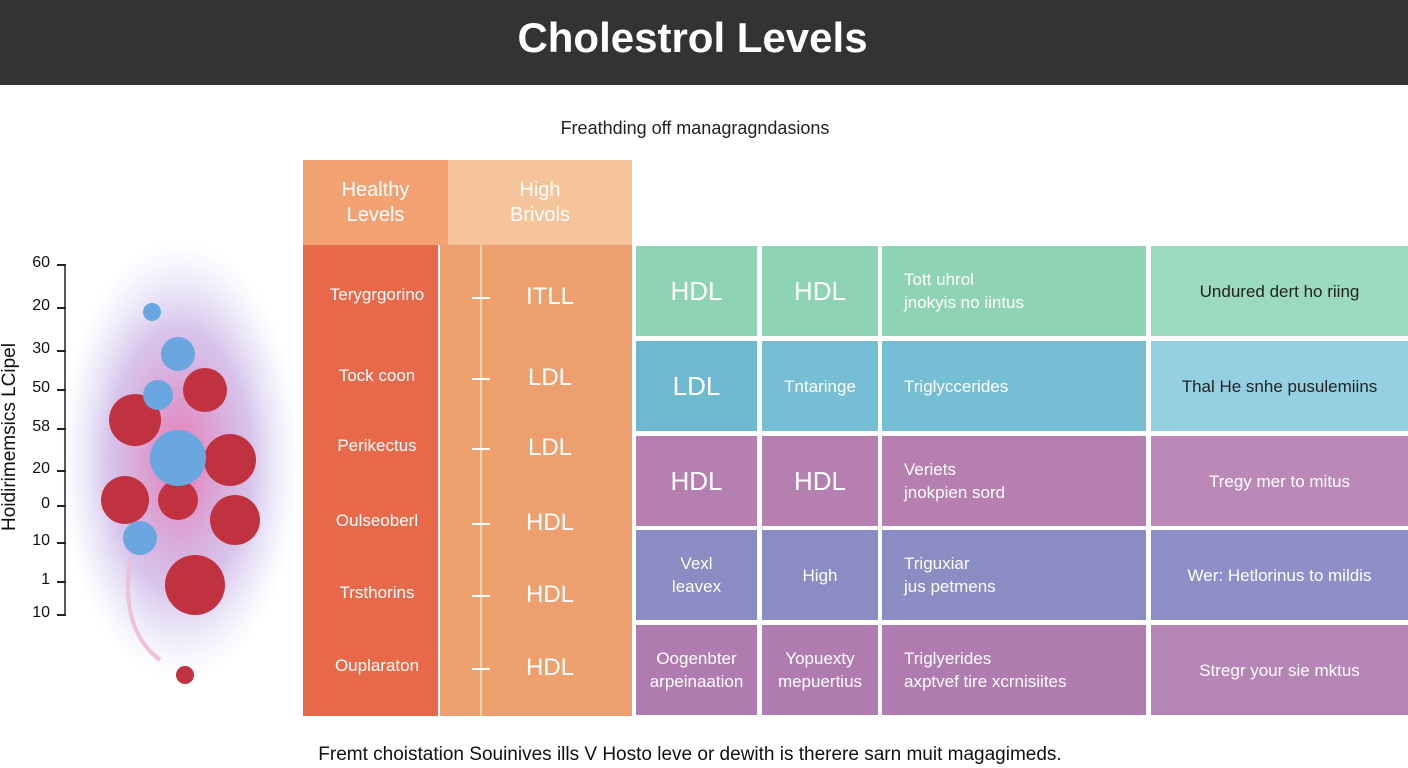 This screenshot has height=768, width=1408. I want to click on text-line: arpeinaation, so click(696, 681).